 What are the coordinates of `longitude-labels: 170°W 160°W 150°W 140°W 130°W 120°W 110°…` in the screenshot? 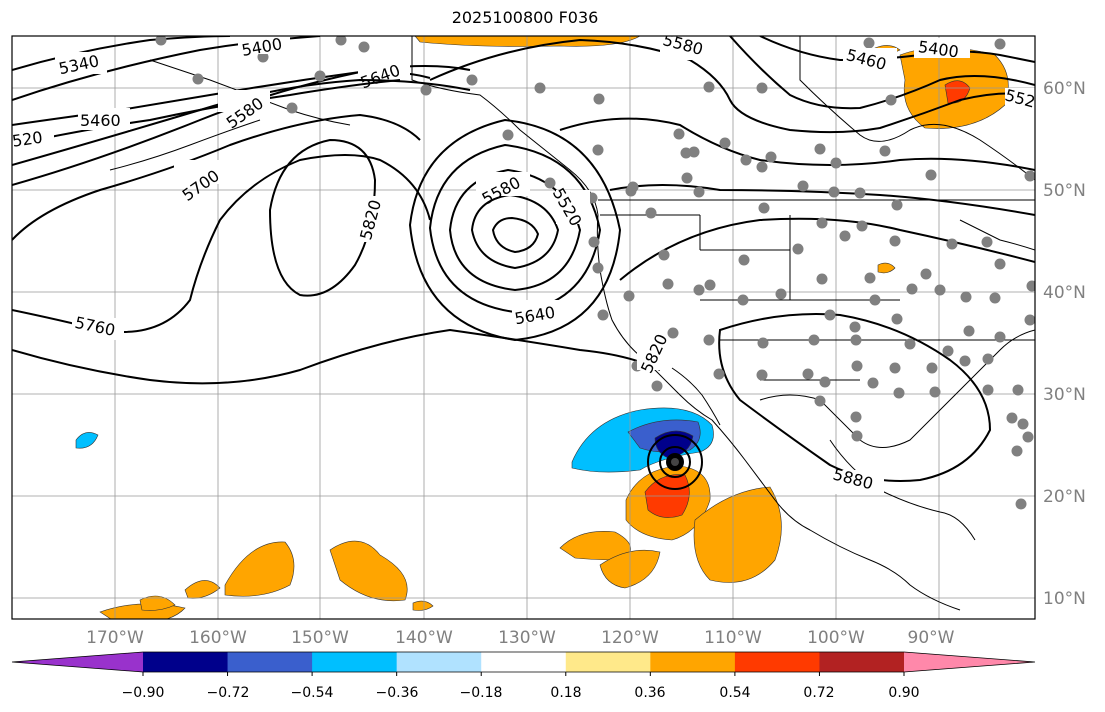 It's located at (520, 638).